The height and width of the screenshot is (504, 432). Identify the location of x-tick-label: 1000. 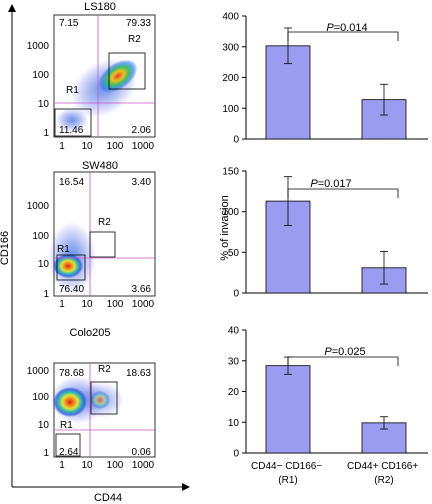
(143, 146).